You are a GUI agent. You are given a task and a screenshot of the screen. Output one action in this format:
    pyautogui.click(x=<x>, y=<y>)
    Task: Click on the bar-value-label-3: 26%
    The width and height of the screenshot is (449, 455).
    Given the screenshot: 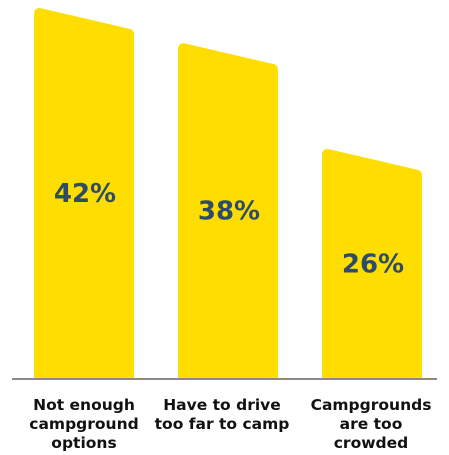 What is the action you would take?
    pyautogui.click(x=373, y=264)
    